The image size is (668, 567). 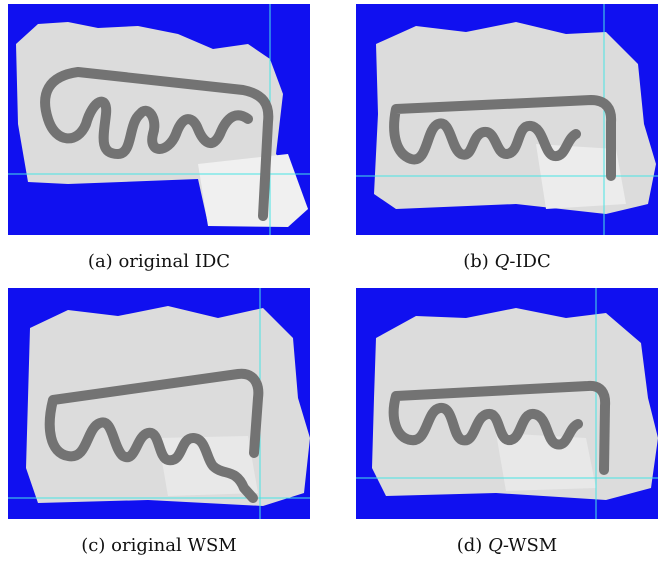 I want to click on caption-label: (c), so click(x=93, y=545).